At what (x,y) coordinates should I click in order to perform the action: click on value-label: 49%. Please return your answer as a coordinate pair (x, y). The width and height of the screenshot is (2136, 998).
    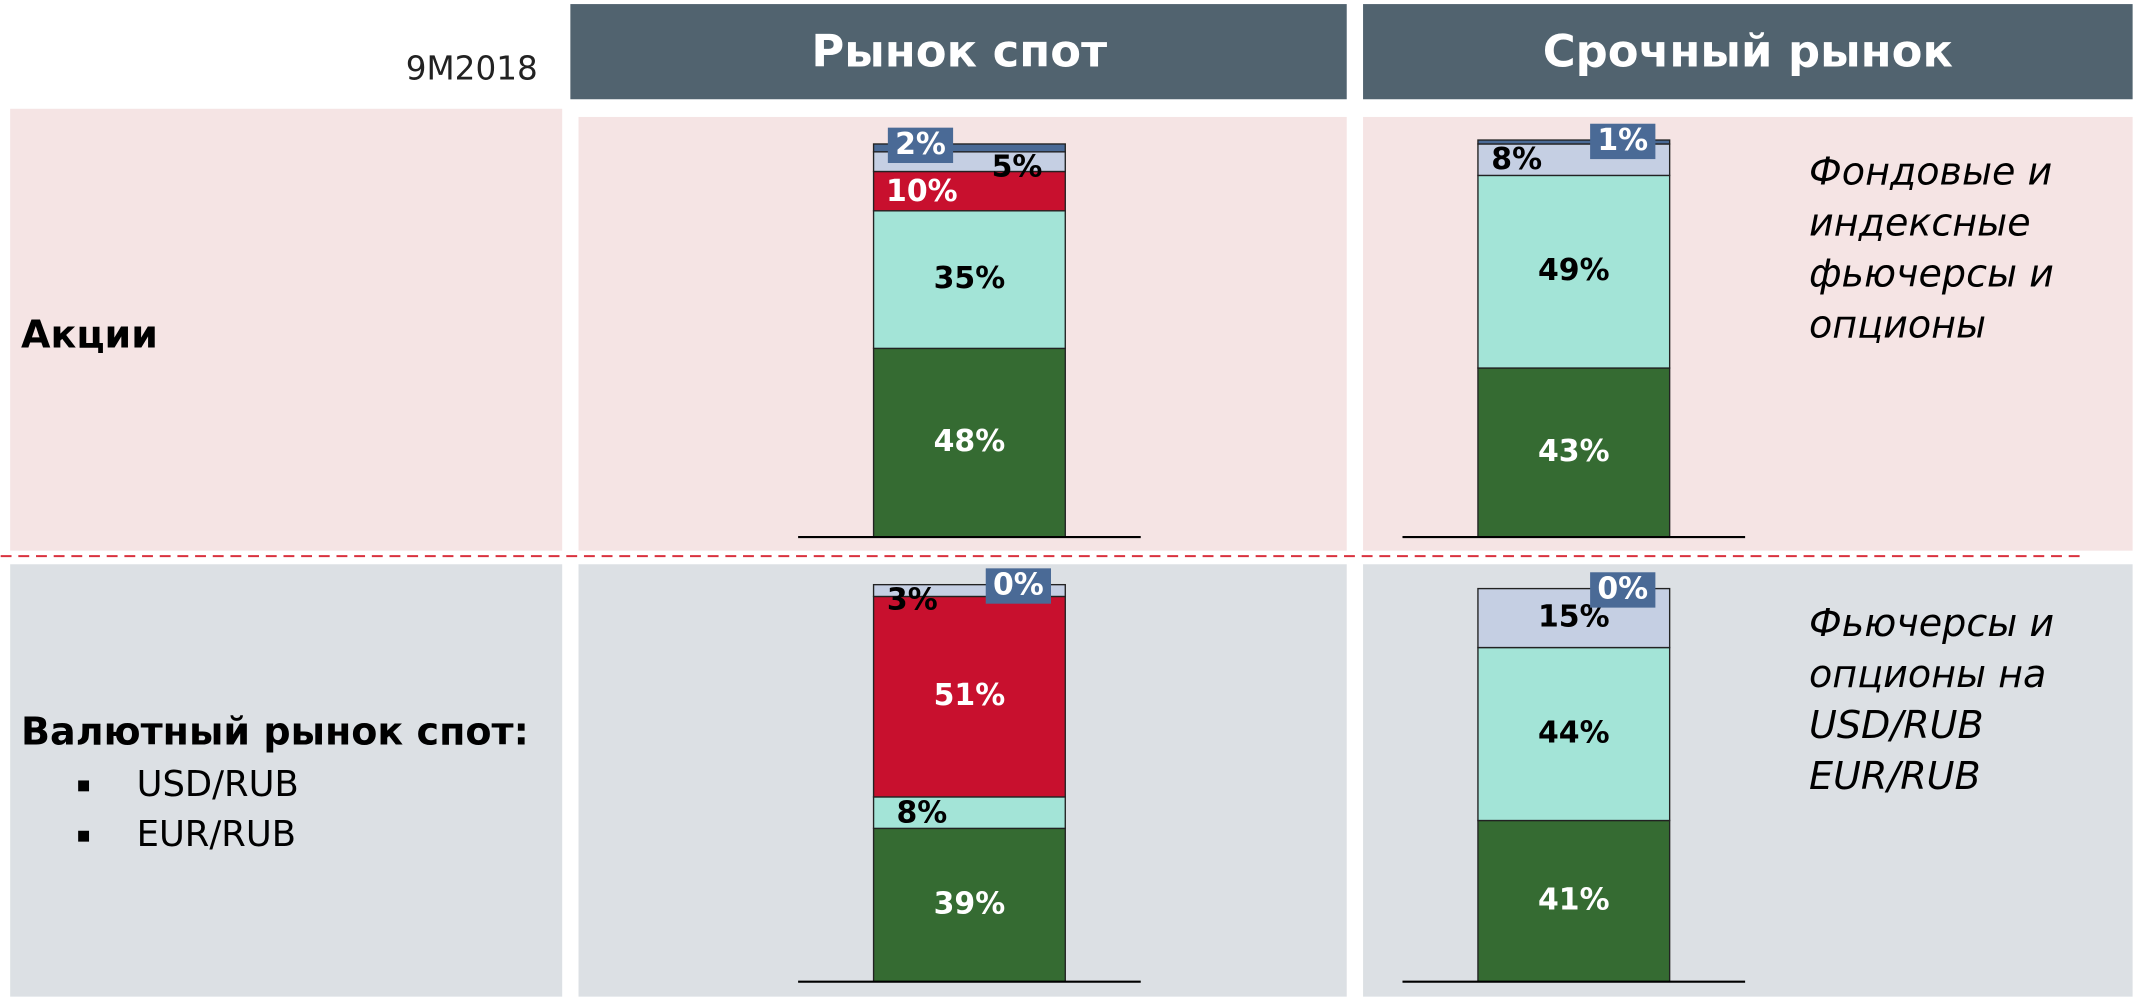
    Looking at the image, I should click on (1574, 270).